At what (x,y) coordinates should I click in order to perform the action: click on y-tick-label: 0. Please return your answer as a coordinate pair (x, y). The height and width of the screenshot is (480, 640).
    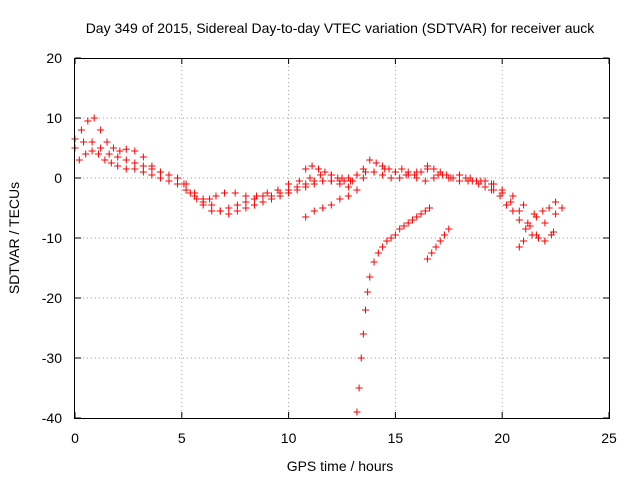
    Looking at the image, I should click on (58, 178).